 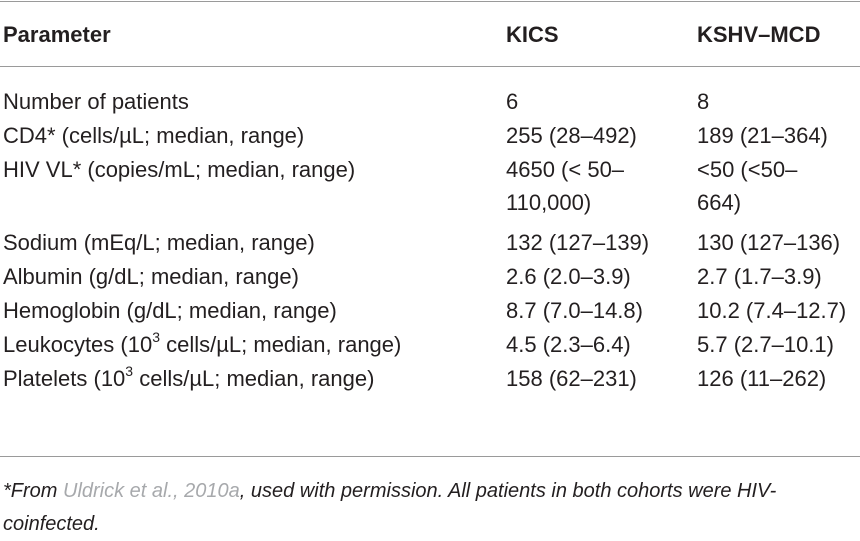 What do you see at coordinates (759, 276) in the screenshot?
I see `row-mcd-value: 2.7 (1.7–3.9)` at bounding box center [759, 276].